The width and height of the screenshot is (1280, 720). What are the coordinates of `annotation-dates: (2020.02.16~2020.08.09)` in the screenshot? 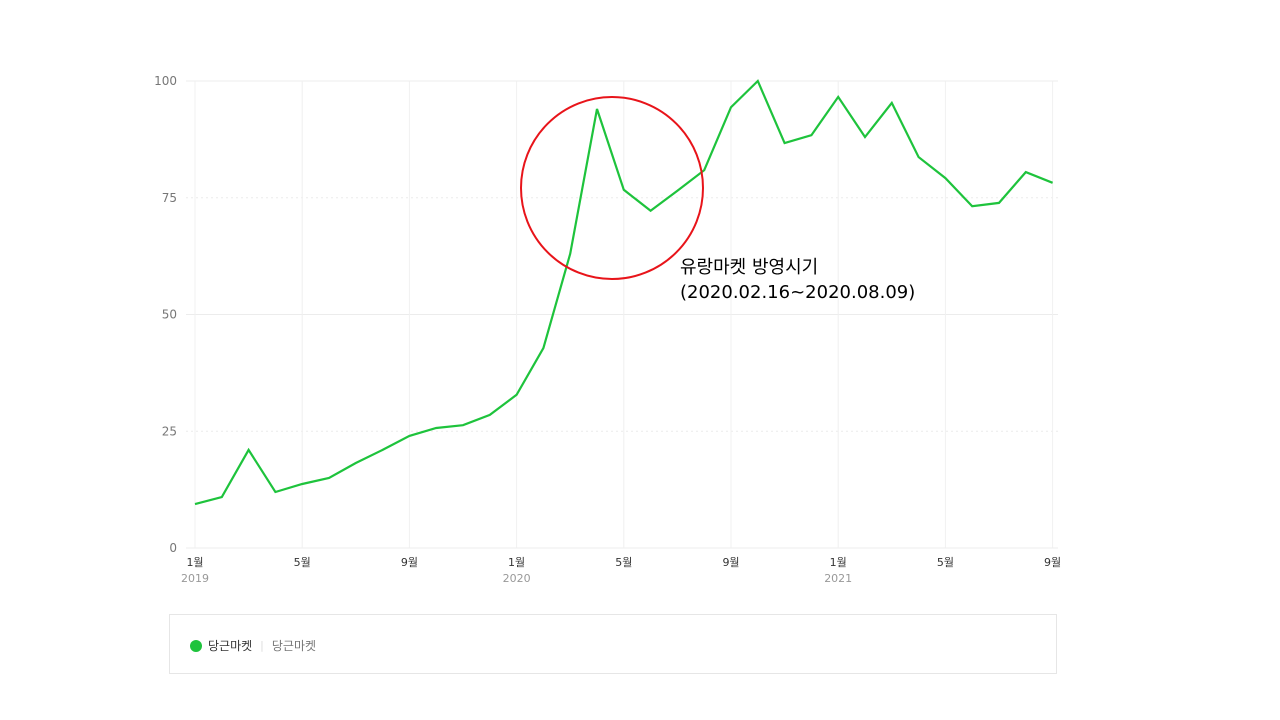 It's located at (798, 292).